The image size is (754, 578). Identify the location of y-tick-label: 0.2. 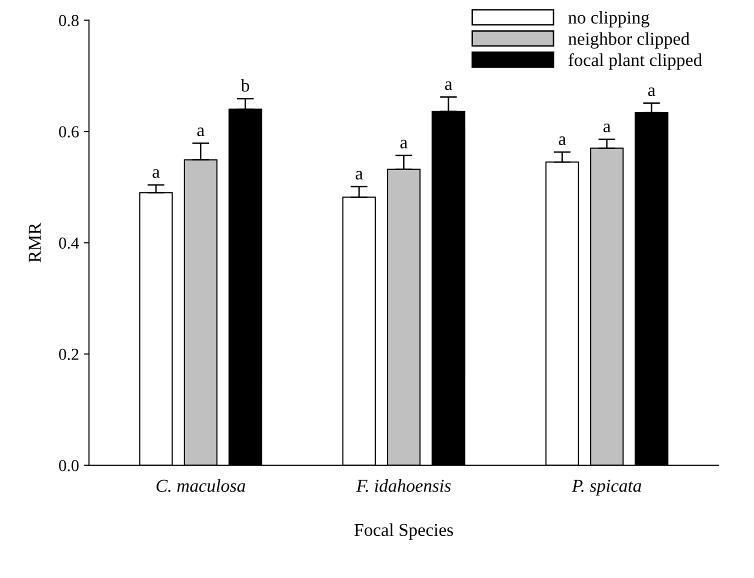
(68, 354).